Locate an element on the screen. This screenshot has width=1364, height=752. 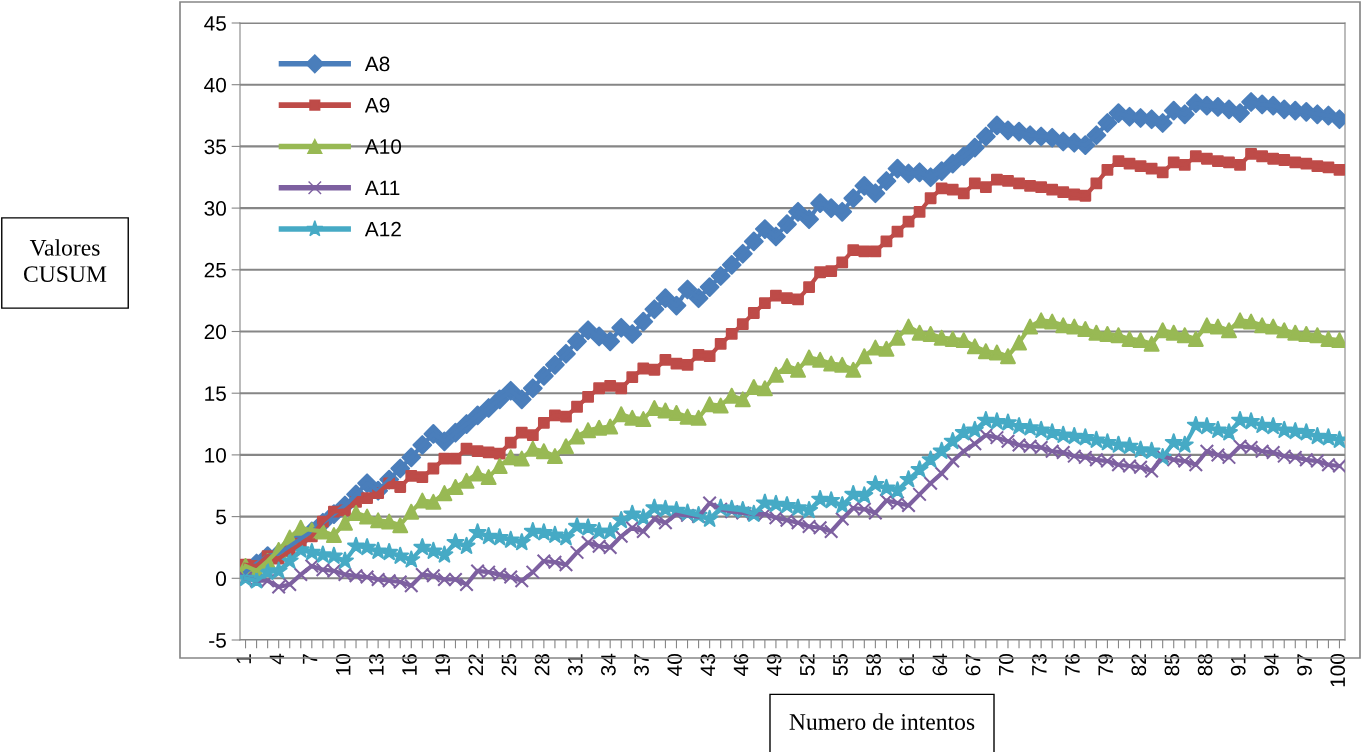
x-tick-label: 40 is located at coordinates (675, 665).